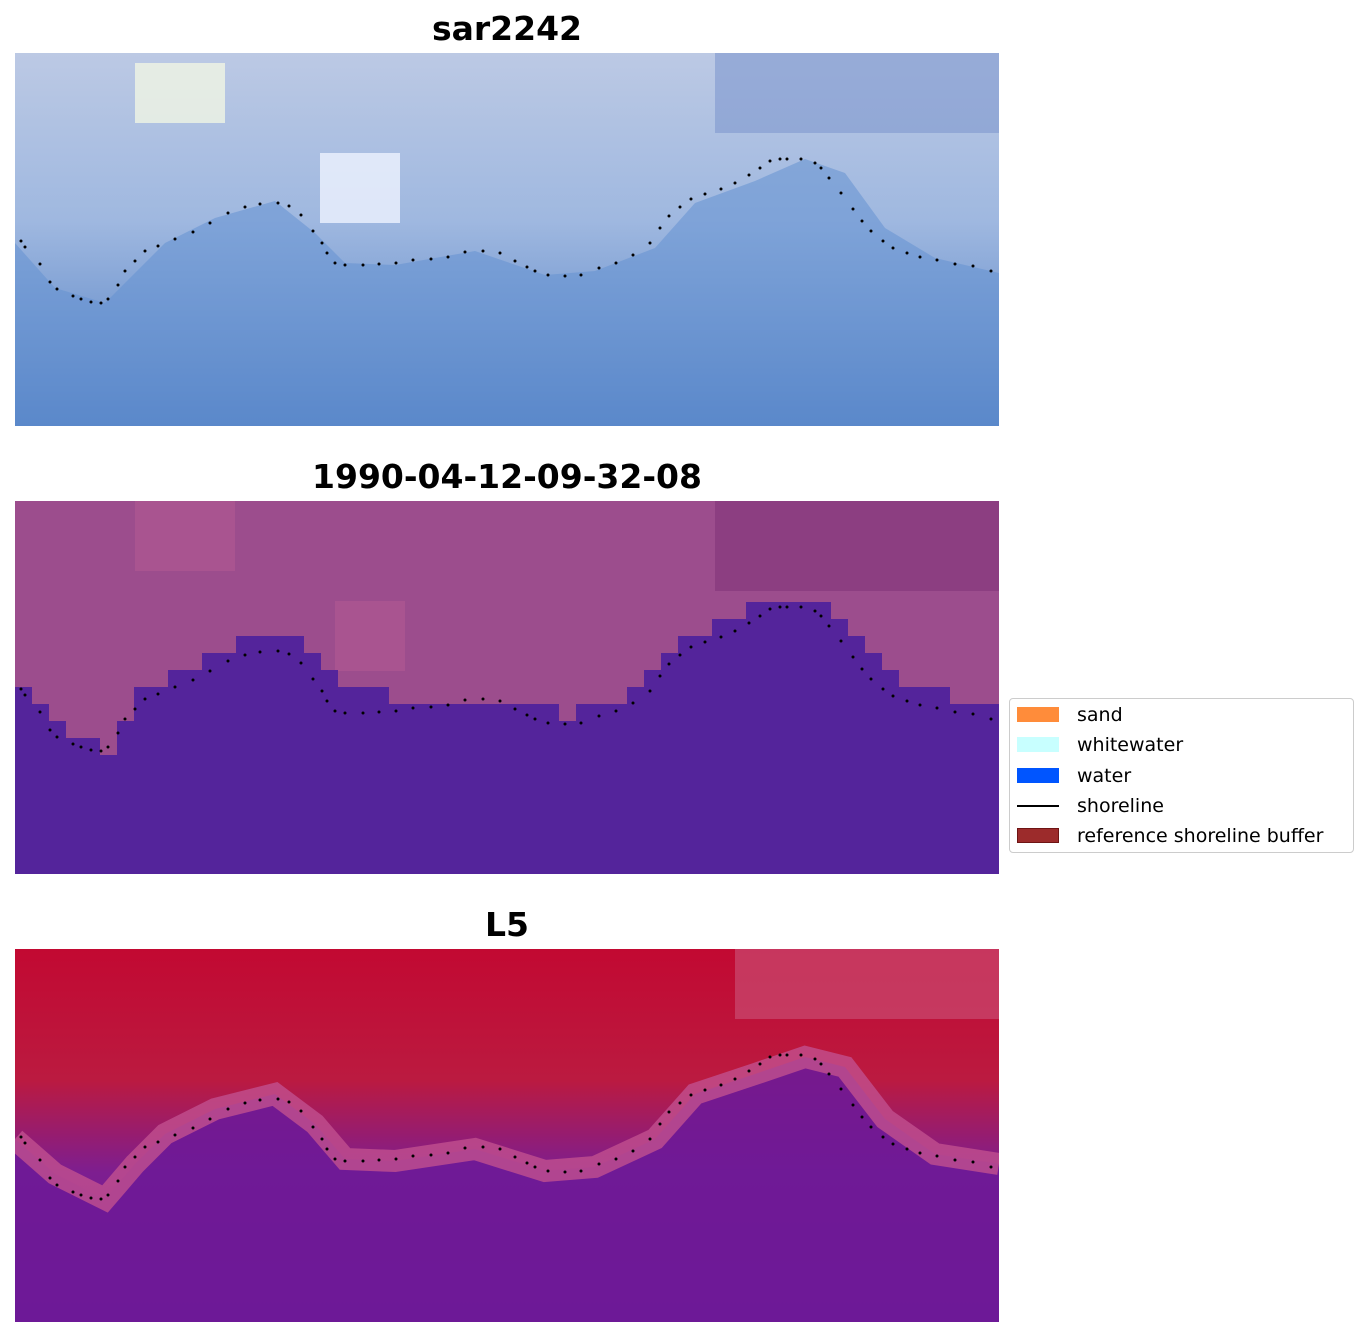  What do you see at coordinates (1038, 775) in the screenshot?
I see `legend-swatch-water` at bounding box center [1038, 775].